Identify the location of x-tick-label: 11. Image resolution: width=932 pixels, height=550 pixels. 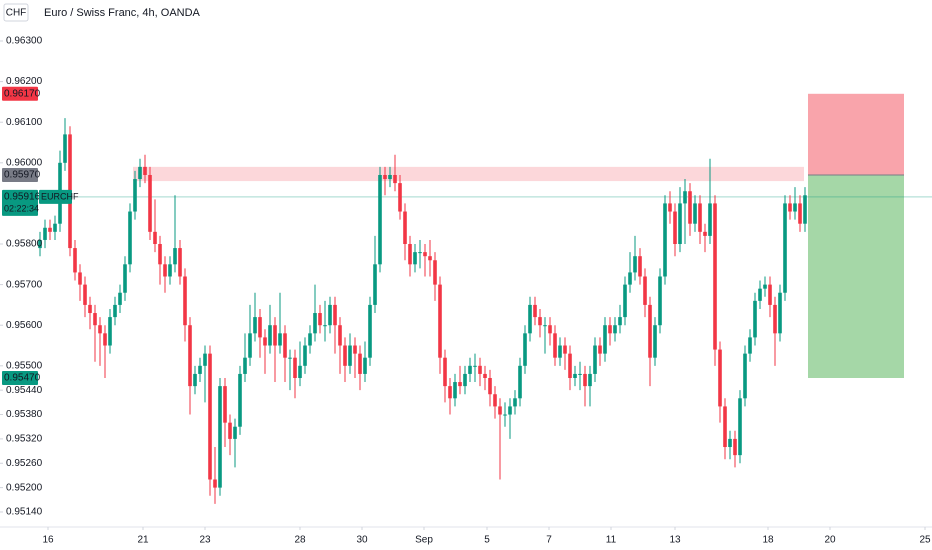
(611, 540).